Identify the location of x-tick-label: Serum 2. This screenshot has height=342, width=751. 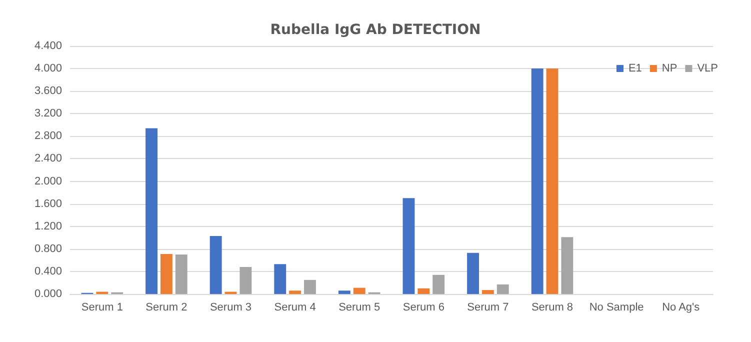
(167, 308).